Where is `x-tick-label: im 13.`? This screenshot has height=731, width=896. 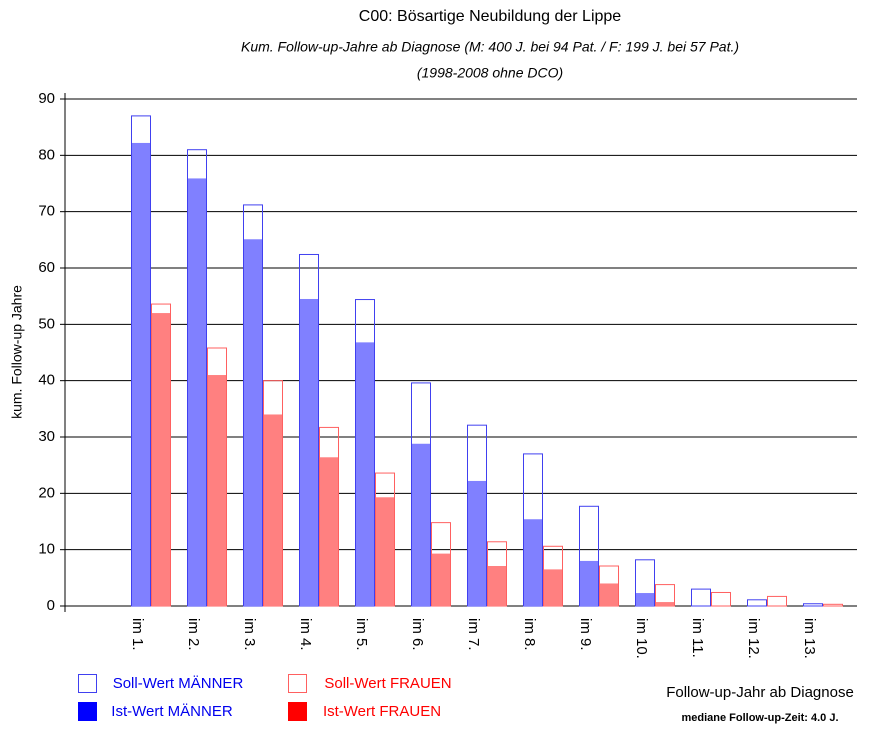 x-tick-label: im 13. is located at coordinates (809, 638).